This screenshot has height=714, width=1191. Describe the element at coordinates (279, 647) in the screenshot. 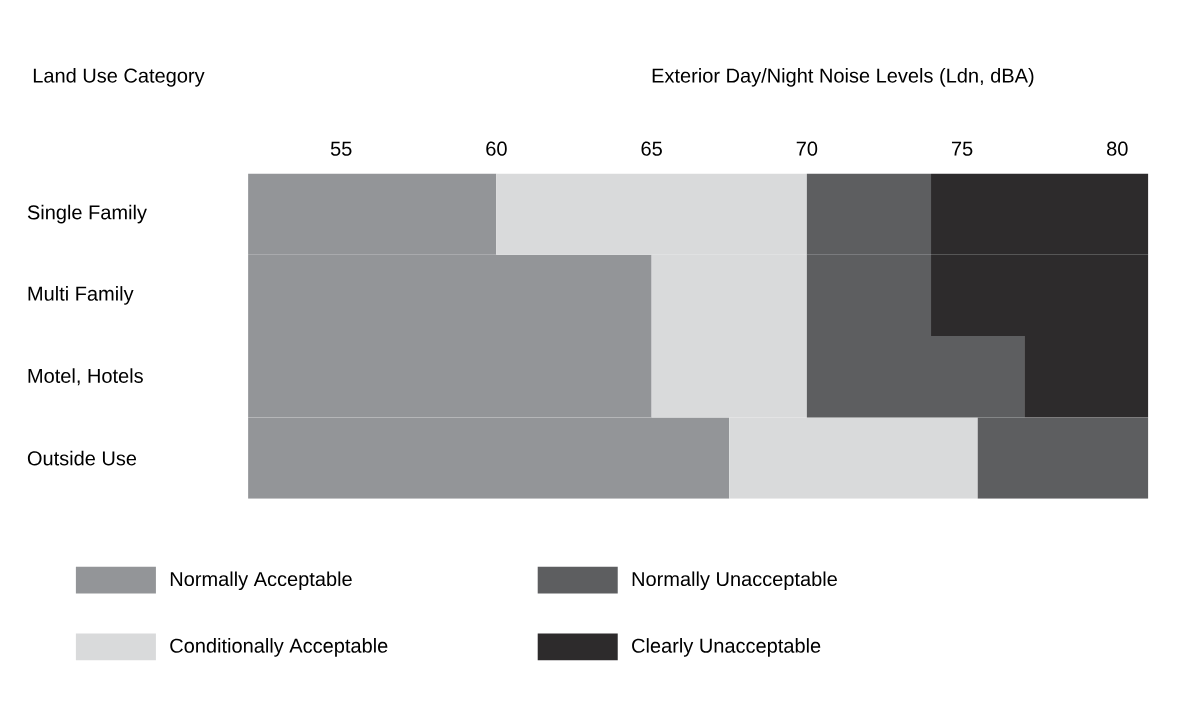

I see `legend-label: Conditionally Acceptable` at that location.